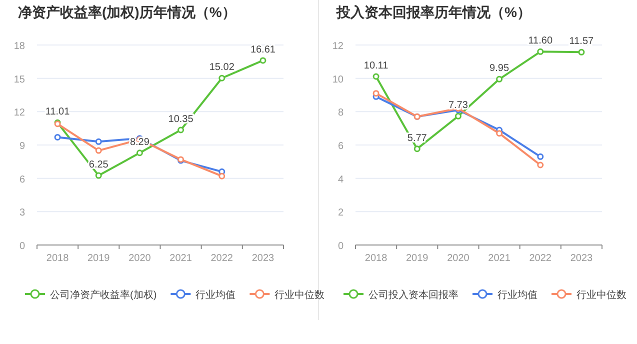 This screenshot has width=637, height=344. What do you see at coordinates (341, 113) in the screenshot?
I see `y-tick-label: 8` at bounding box center [341, 113].